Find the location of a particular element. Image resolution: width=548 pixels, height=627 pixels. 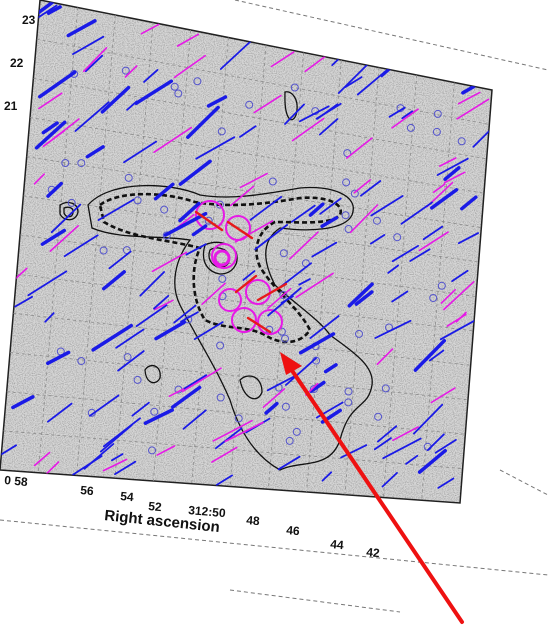

y-tick-label: 21 is located at coordinates (11, 106).